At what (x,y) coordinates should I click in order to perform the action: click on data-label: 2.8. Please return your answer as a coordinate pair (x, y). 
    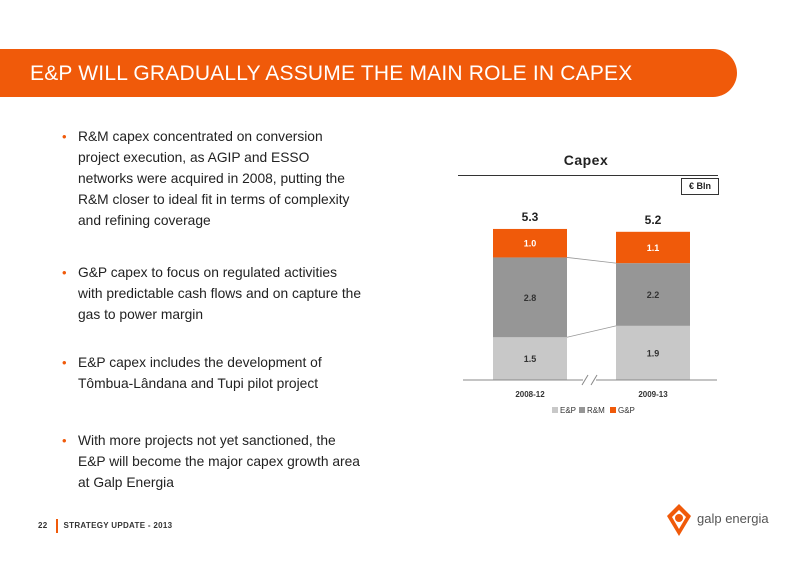
    Looking at the image, I should click on (530, 298).